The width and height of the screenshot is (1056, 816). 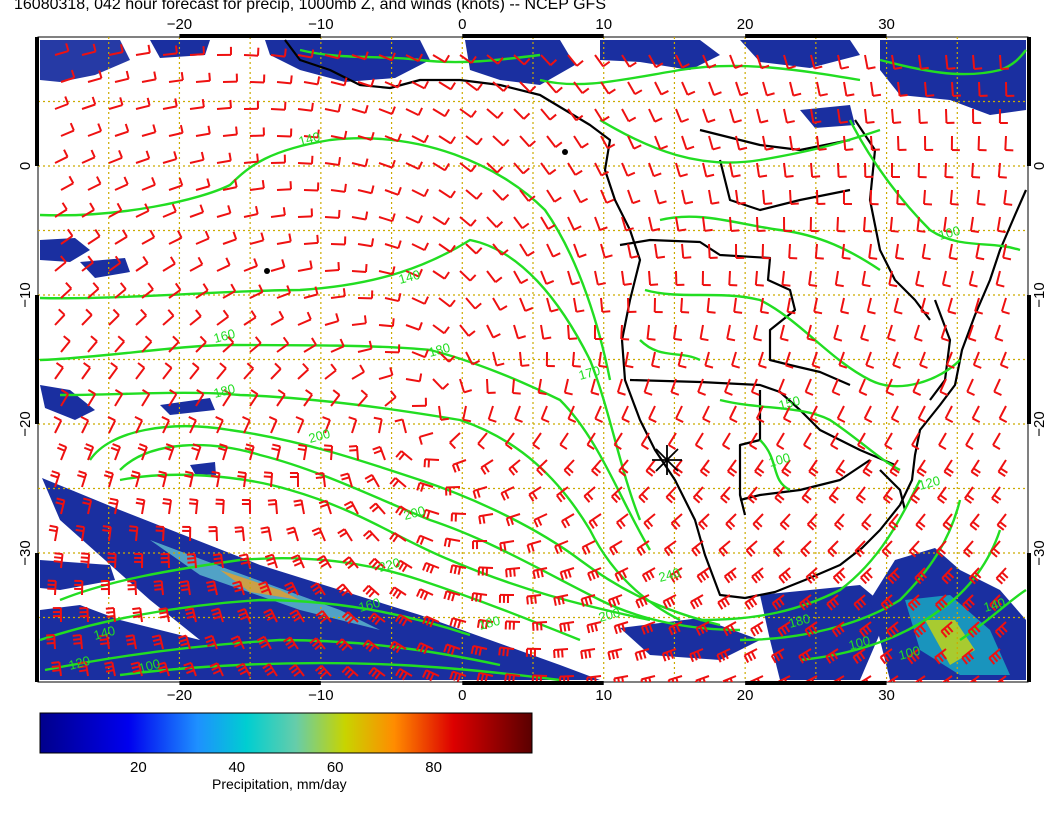 I want to click on lat-tick-label-right: −30, so click(x=1039, y=552).